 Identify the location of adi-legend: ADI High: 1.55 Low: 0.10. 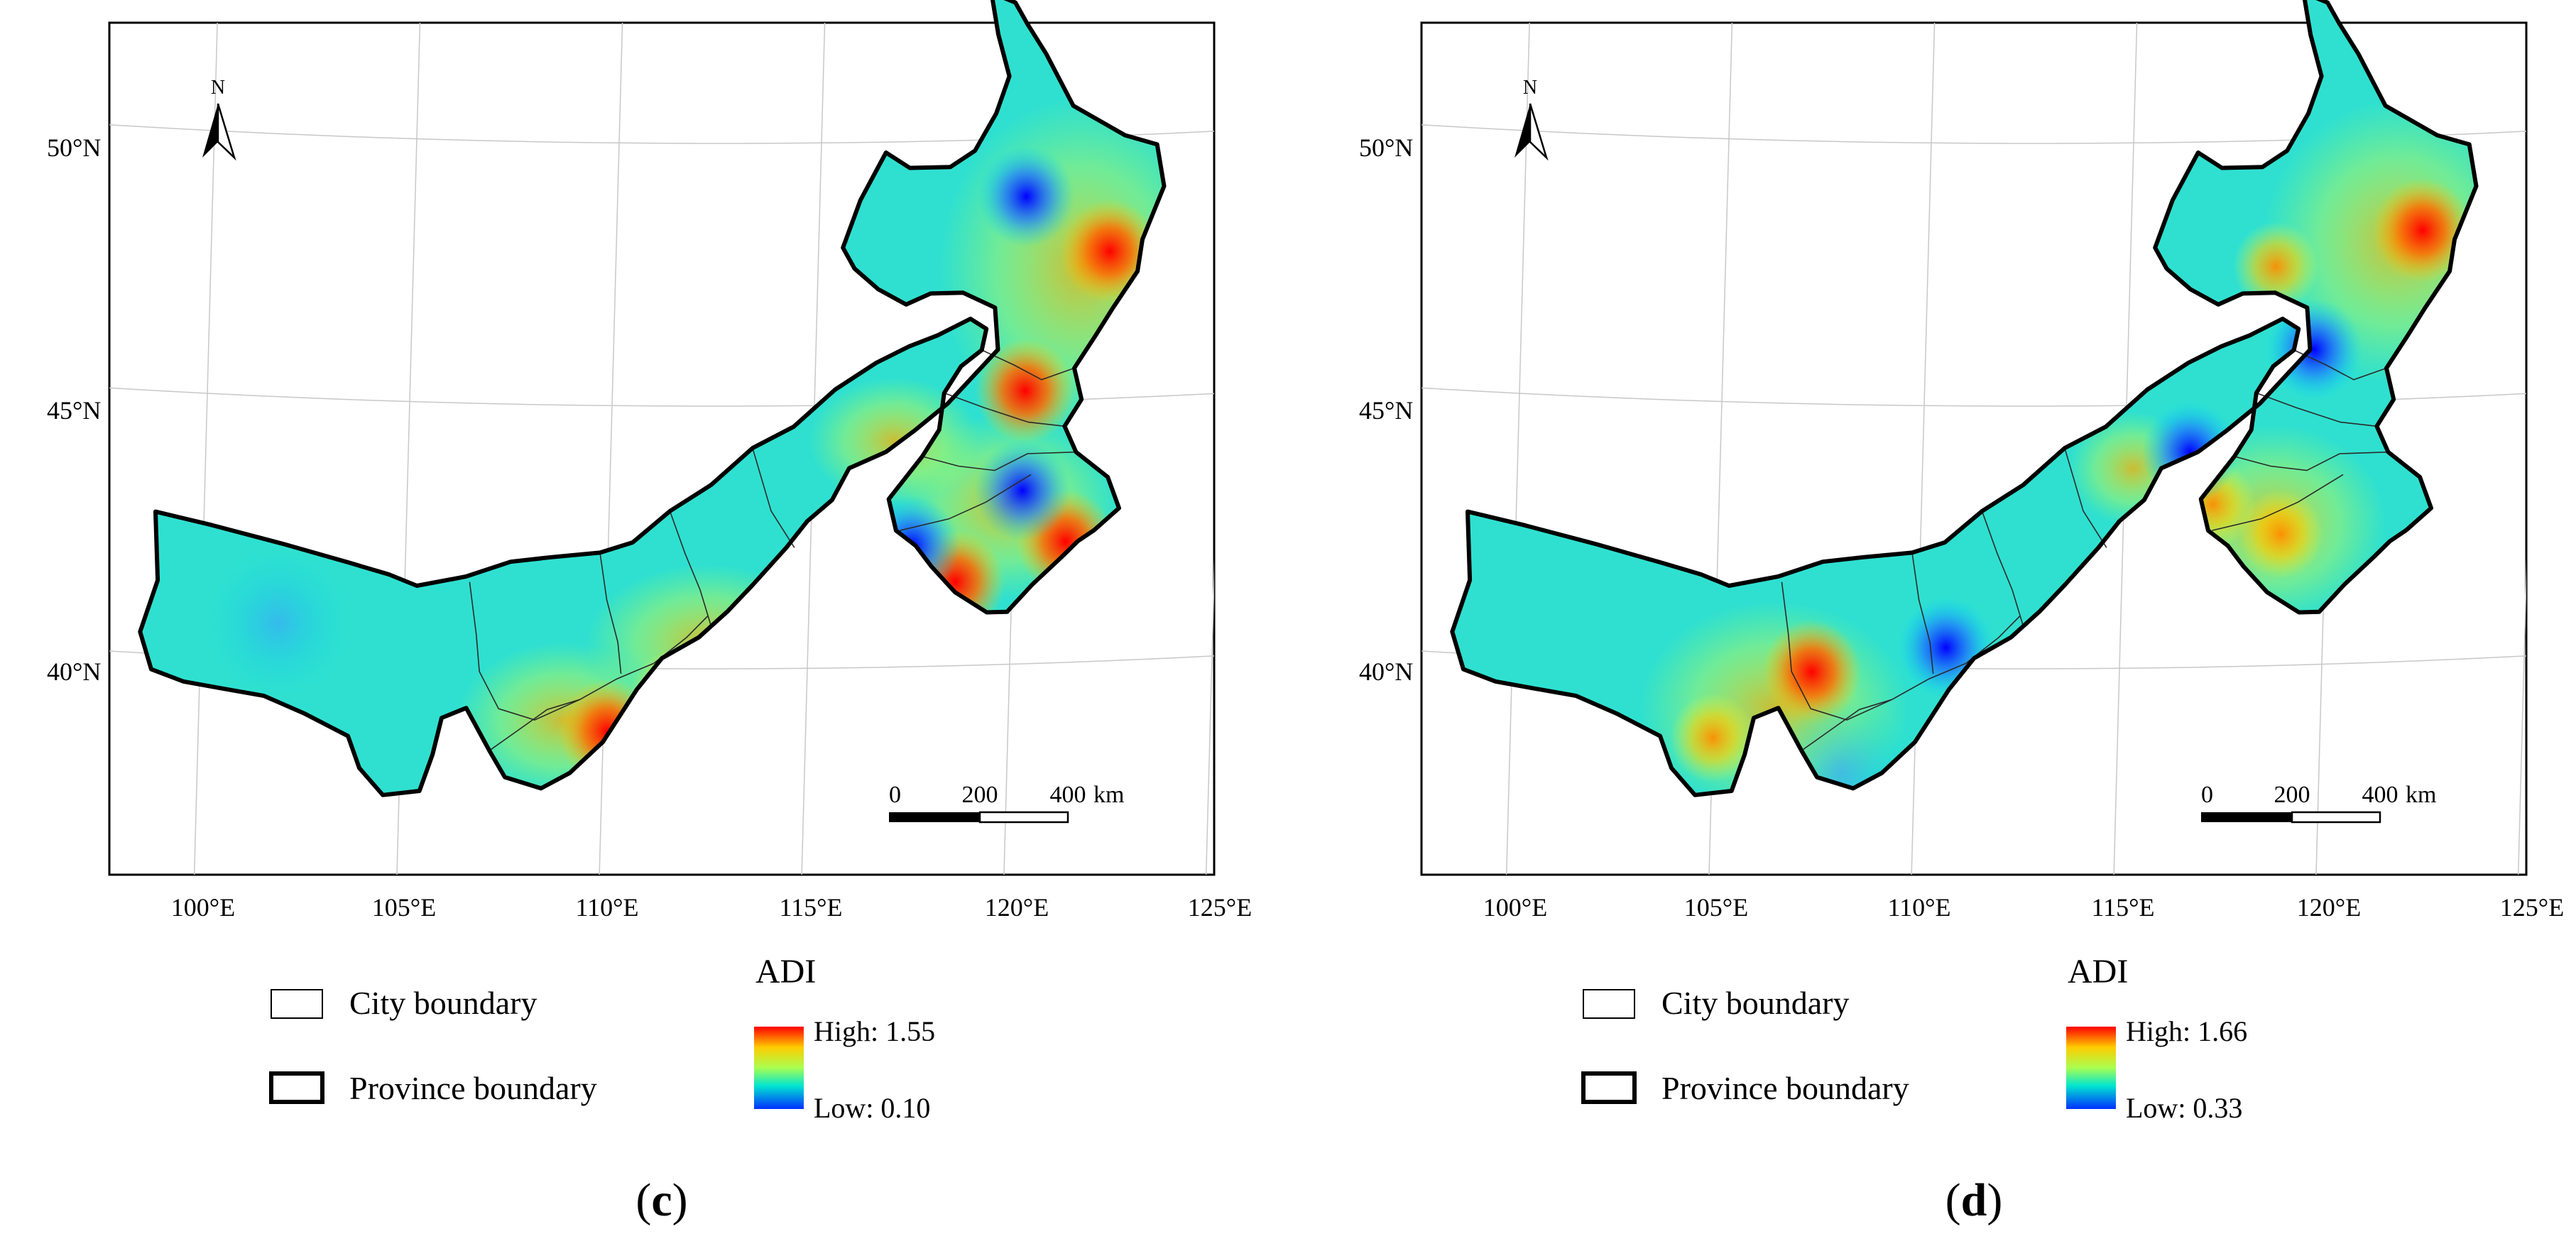
(844, 1038).